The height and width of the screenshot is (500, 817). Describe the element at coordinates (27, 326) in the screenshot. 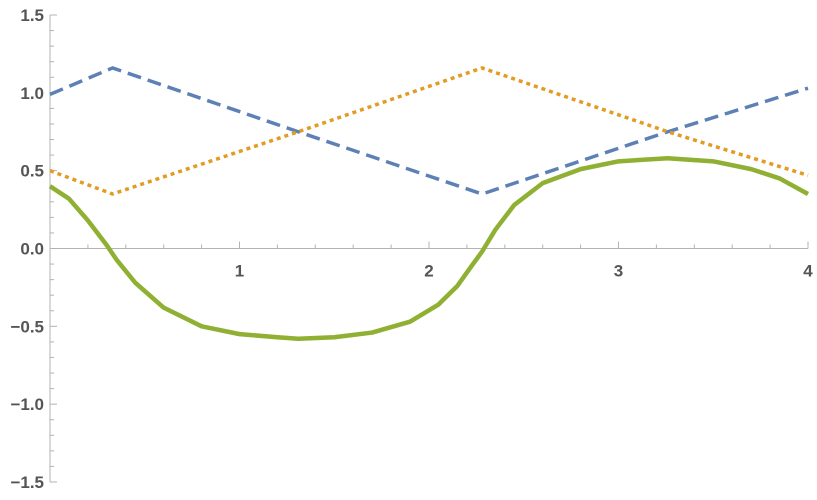

I see `y-tick-label: −0.5` at that location.